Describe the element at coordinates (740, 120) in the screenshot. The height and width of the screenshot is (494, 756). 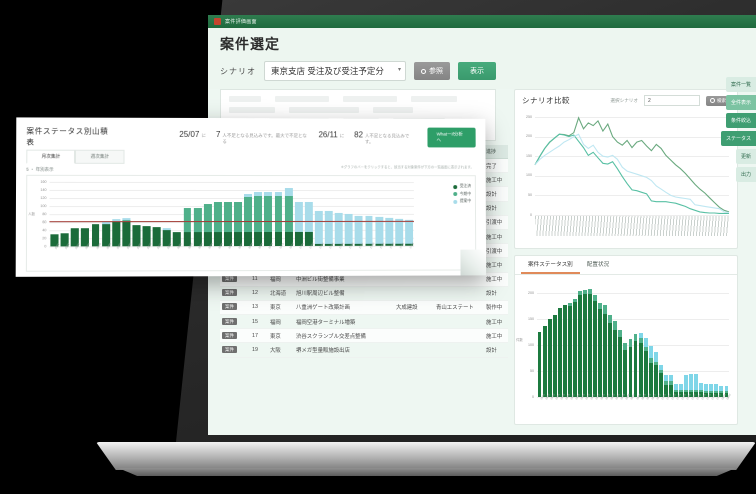
I see `side-button-2: 条件絞込` at that location.